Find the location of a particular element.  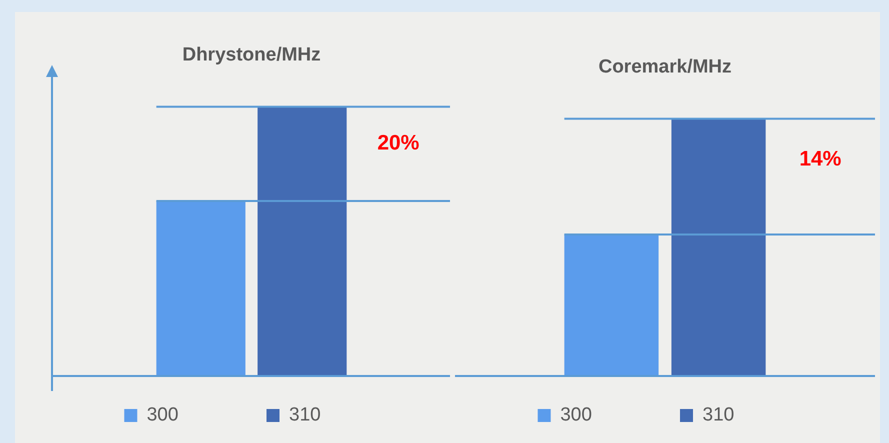

annotation: 20% is located at coordinates (398, 142).